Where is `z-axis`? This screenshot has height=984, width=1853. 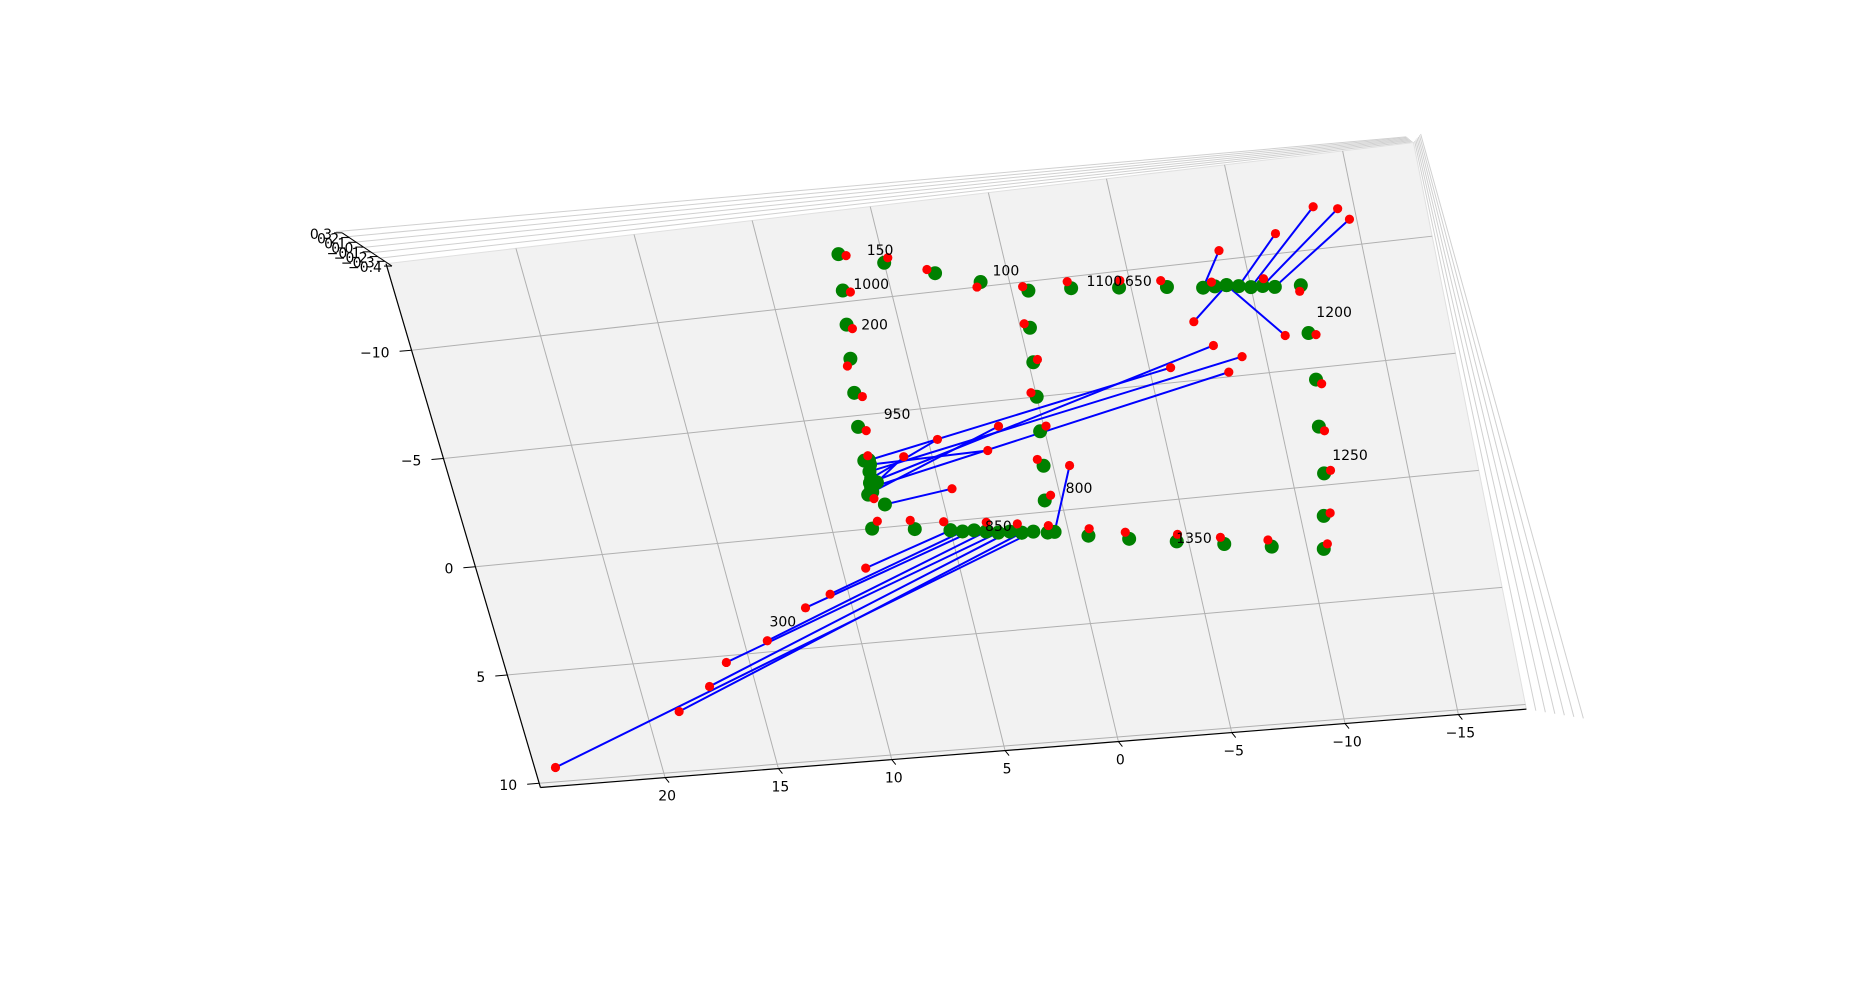
z-axis is located at coordinates (367, 249).